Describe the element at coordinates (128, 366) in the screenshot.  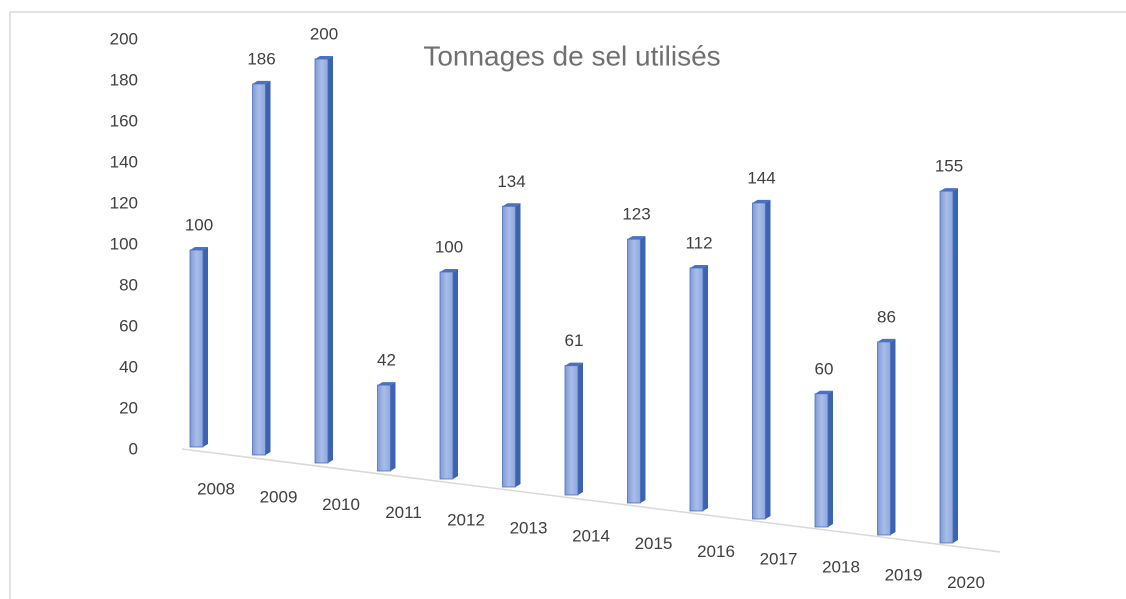
I see `y-tick-label: 40` at that location.